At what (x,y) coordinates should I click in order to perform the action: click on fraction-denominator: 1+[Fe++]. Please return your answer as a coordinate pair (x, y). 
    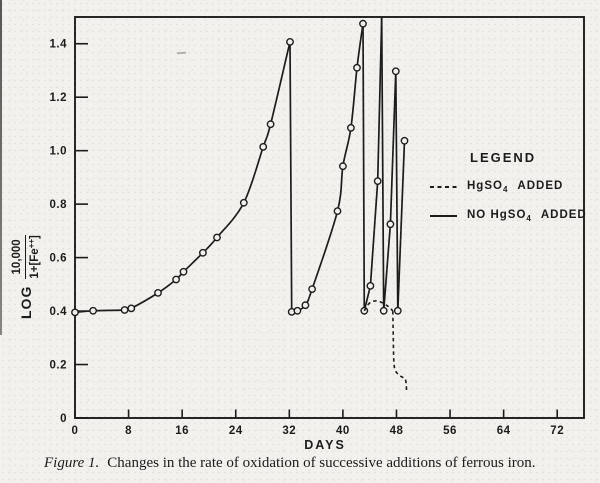
    Looking at the image, I should click on (34, 257).